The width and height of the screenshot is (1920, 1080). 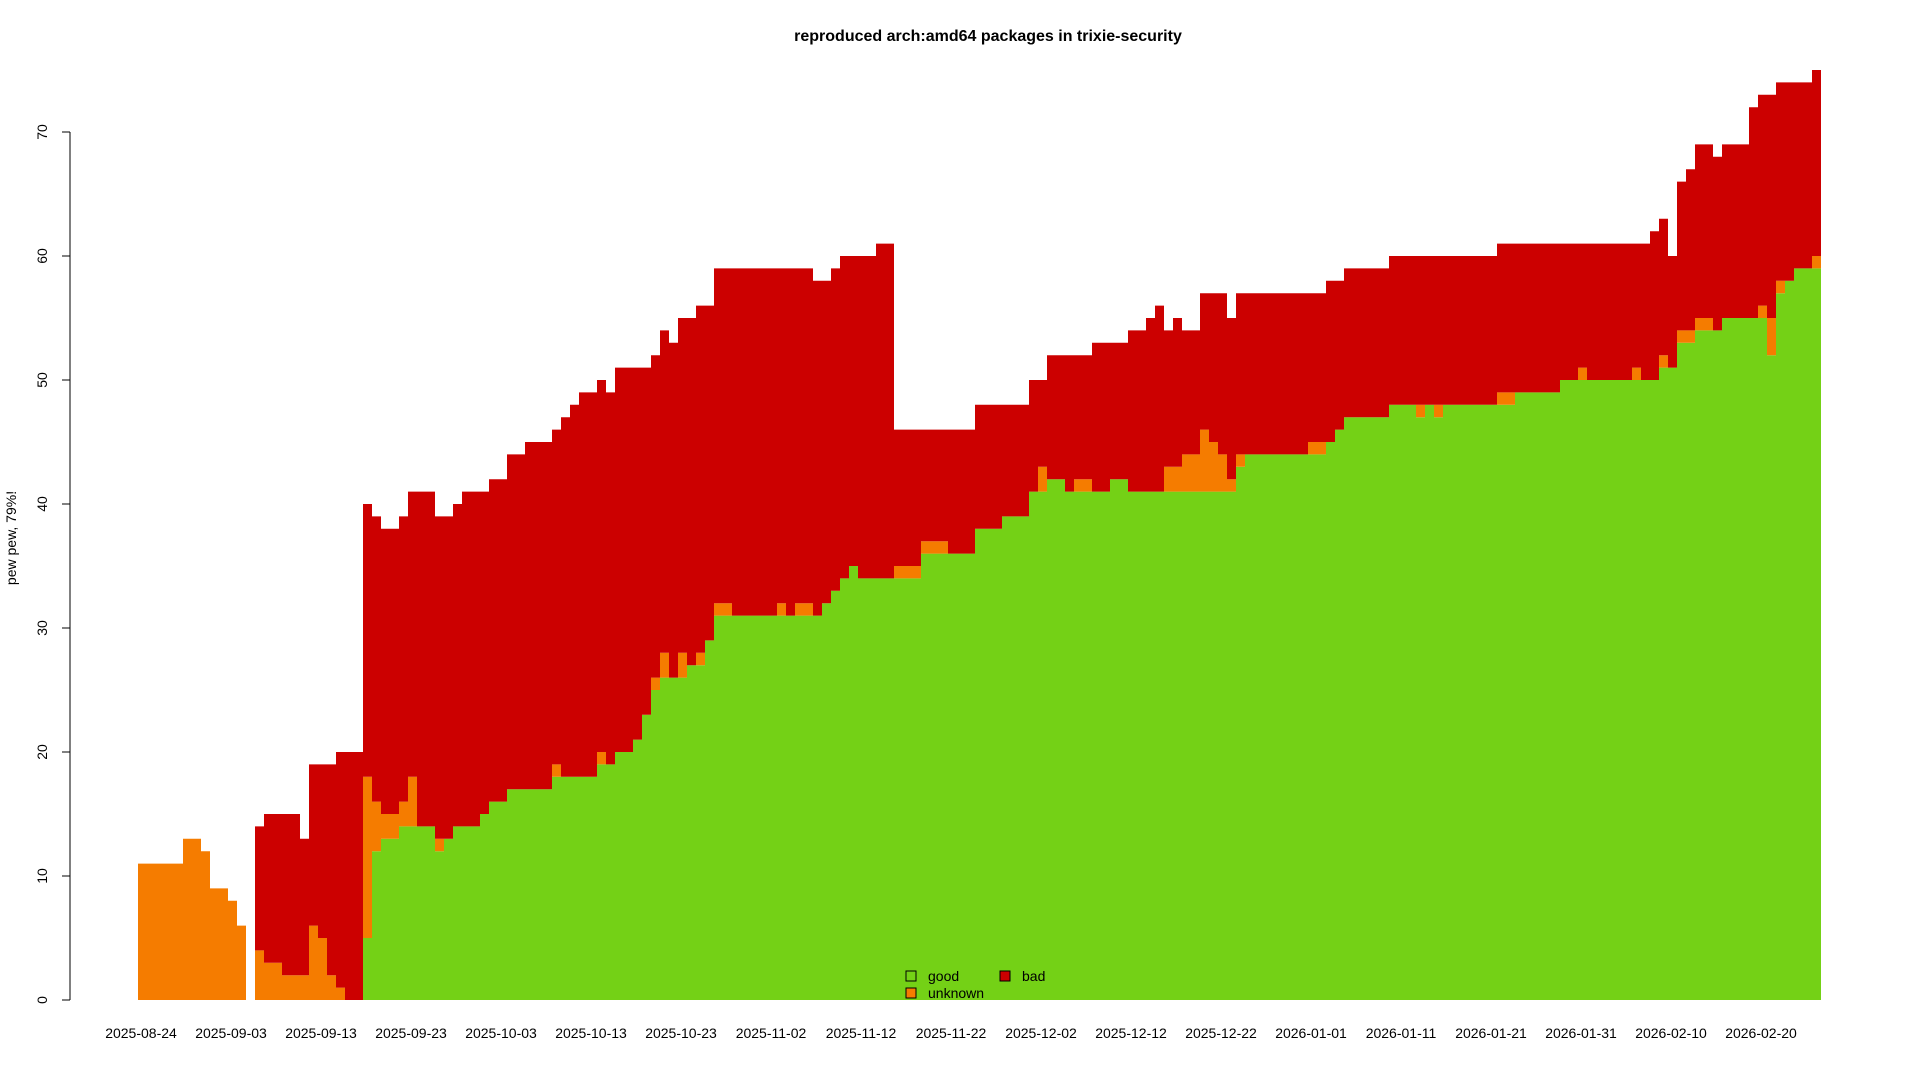 I want to click on x-tick-label: 2025-09-03, so click(x=231, y=1033).